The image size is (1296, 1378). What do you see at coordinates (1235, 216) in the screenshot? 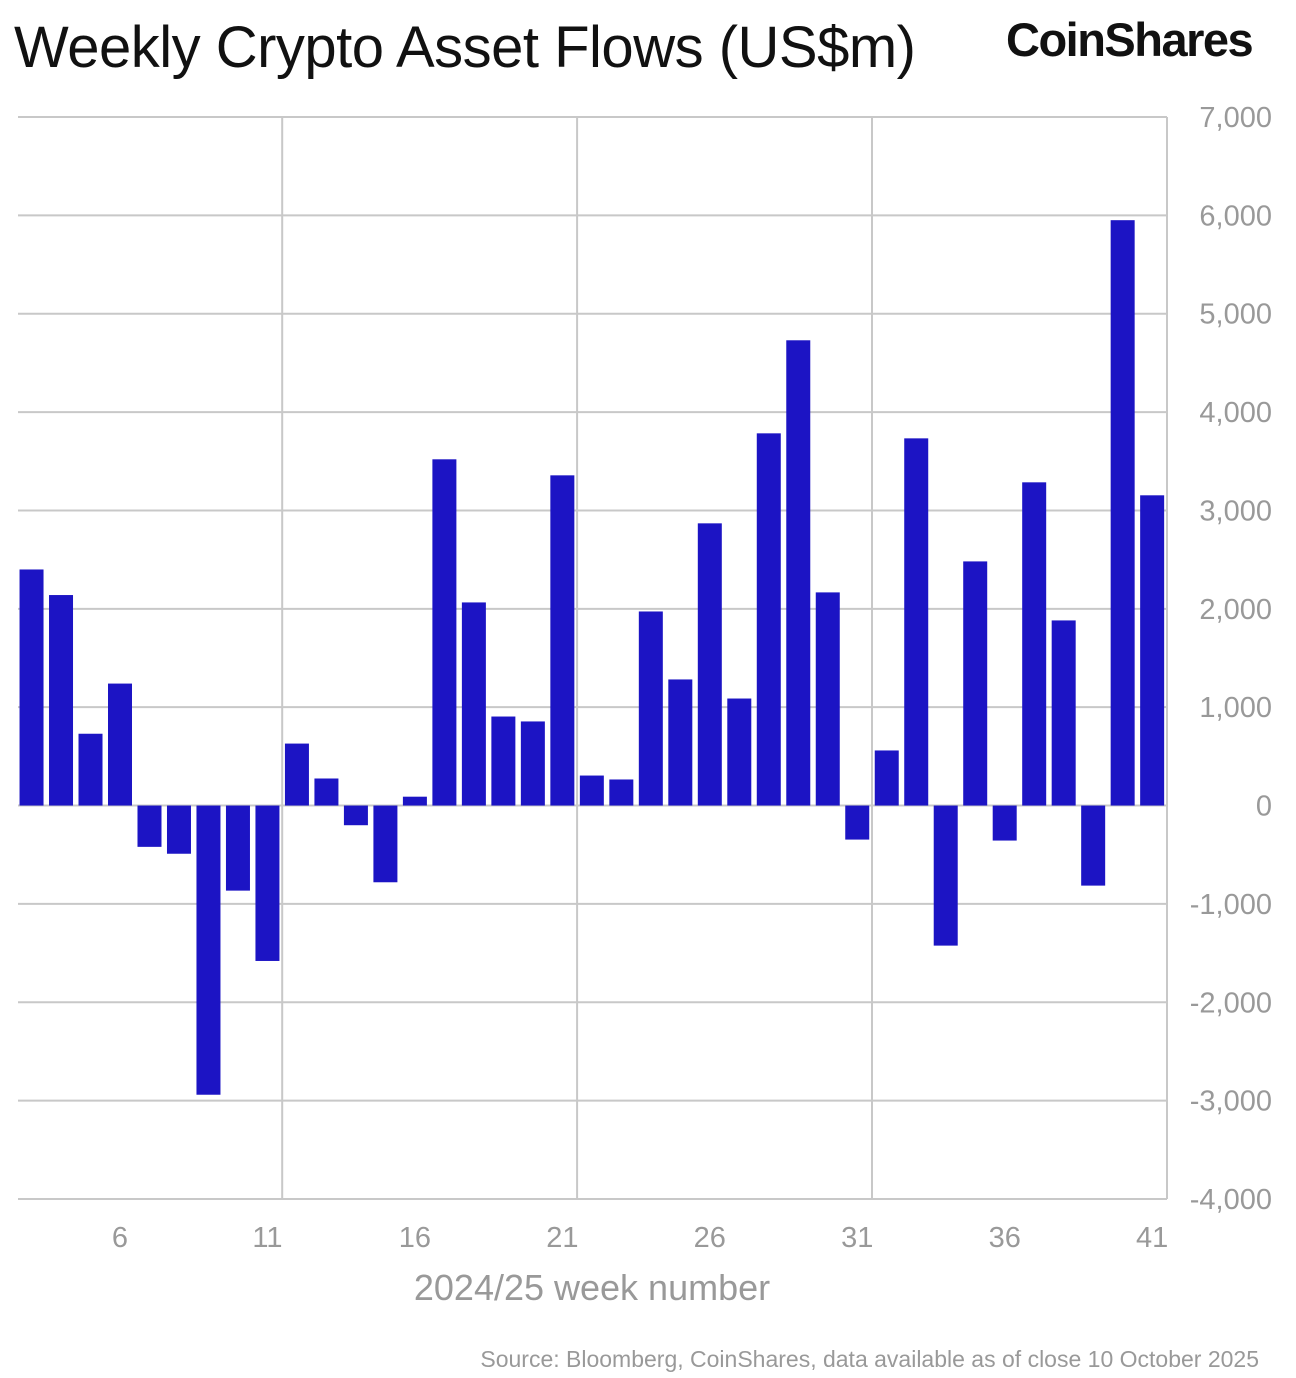
I see `y-tick-label: 6,000` at bounding box center [1235, 216].